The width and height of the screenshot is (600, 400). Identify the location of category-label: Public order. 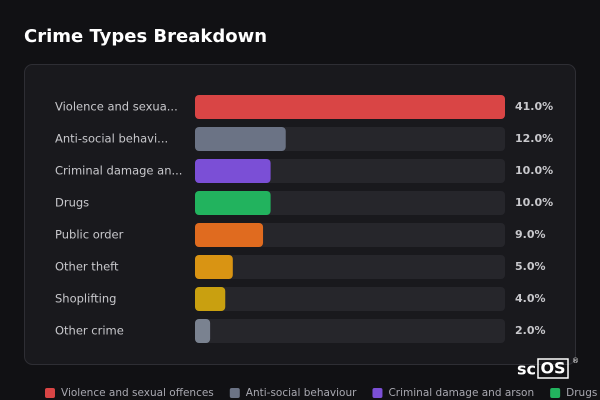
(89, 235).